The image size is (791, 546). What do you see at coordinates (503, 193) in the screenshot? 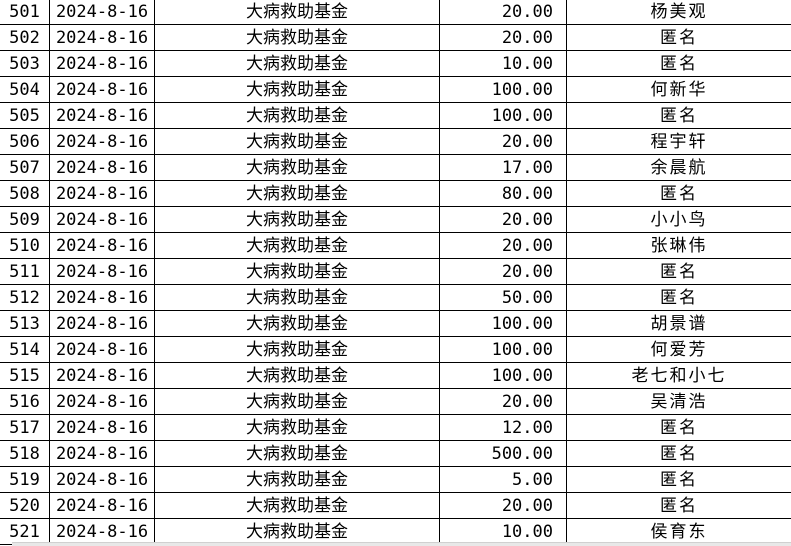
I see `cell-amount: 80.00` at bounding box center [503, 193].